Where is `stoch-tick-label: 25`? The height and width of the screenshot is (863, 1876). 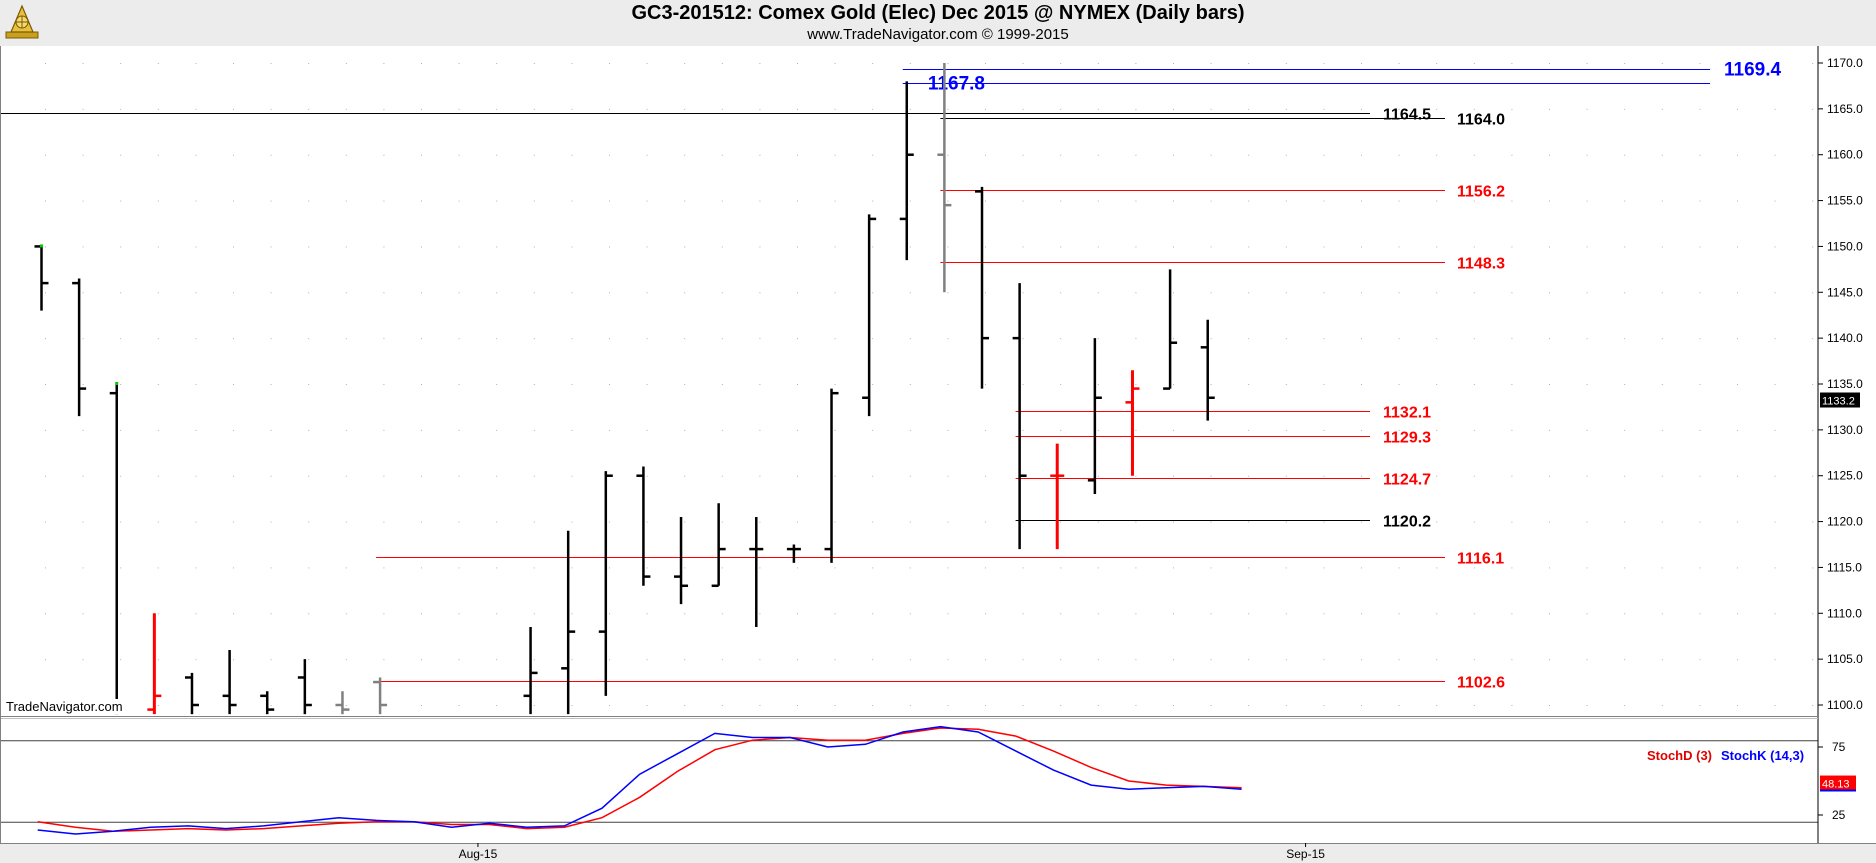 stoch-tick-label: 25 is located at coordinates (1839, 815).